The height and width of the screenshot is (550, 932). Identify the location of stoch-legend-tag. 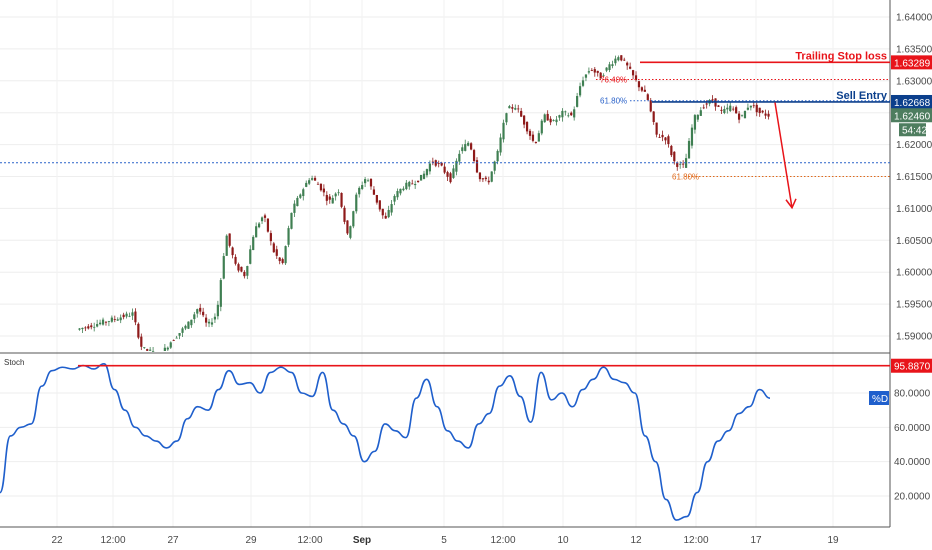
(879, 398).